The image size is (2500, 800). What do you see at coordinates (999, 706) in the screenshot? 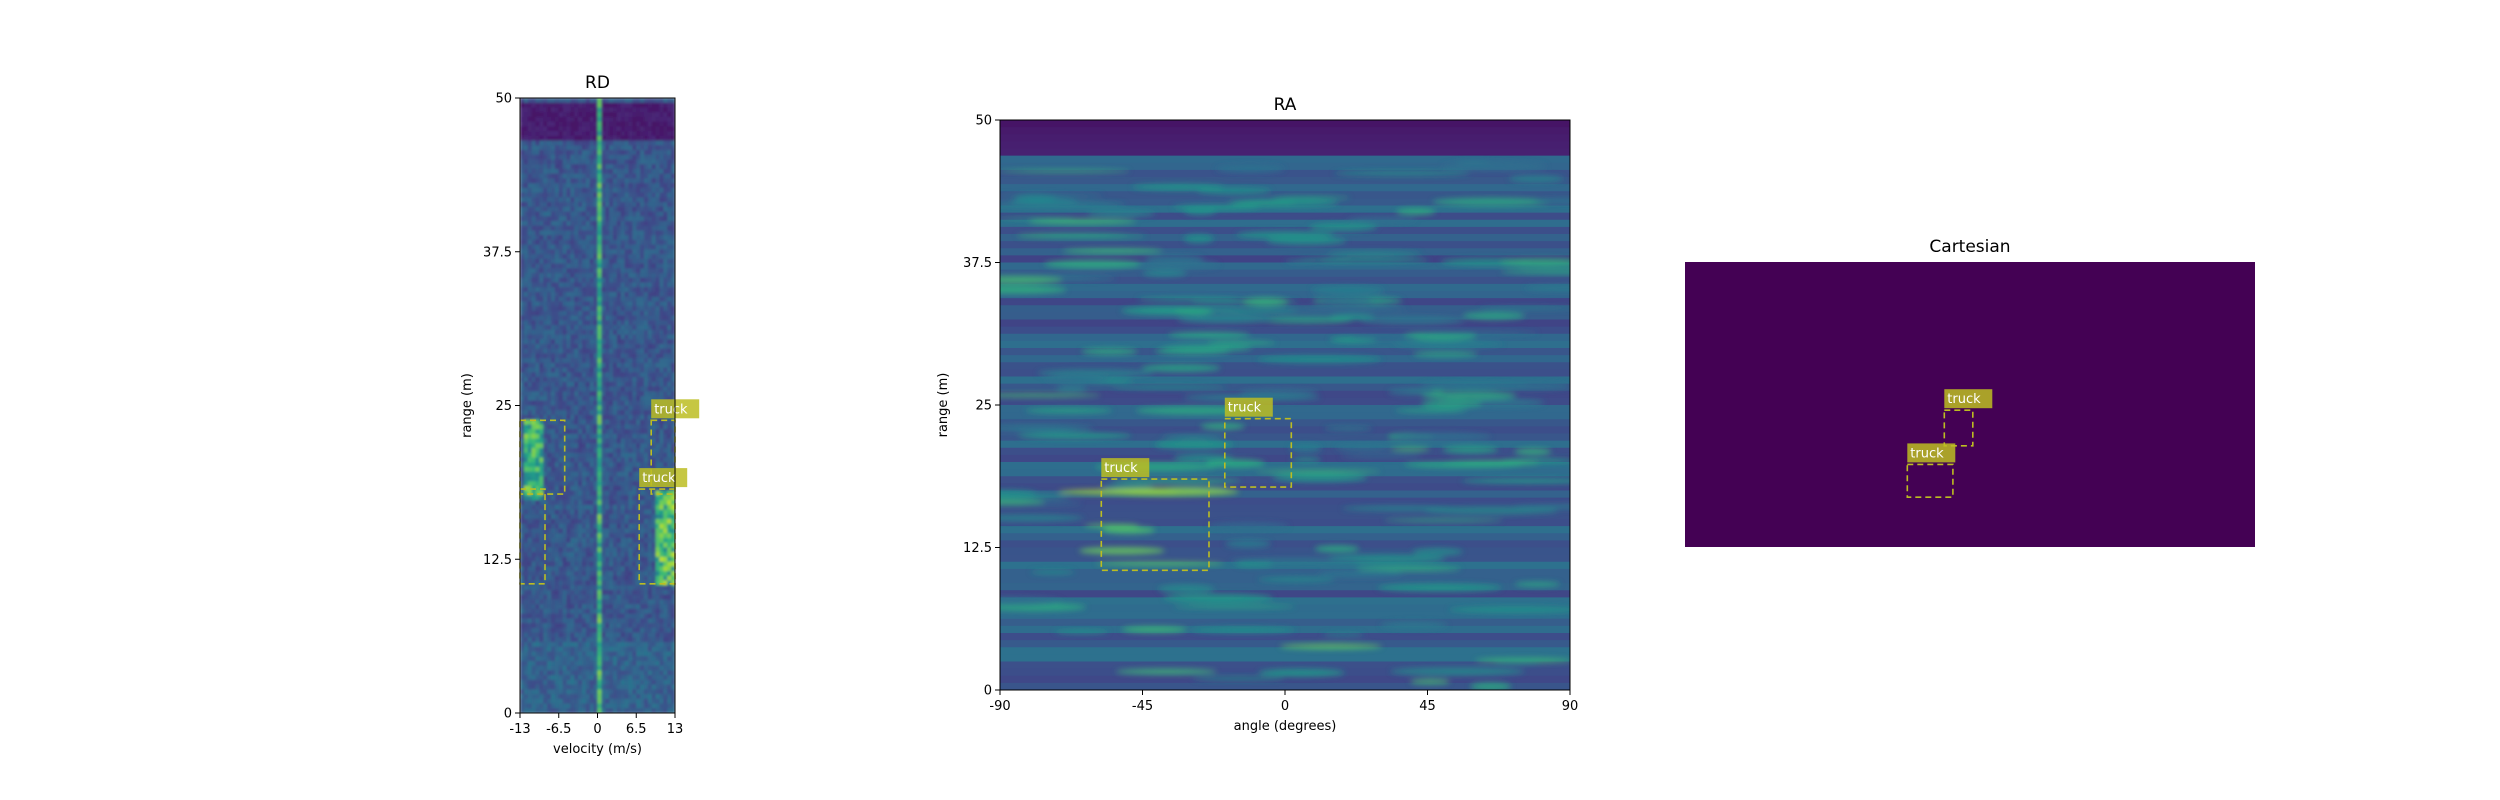
I see `ra-xtick-label: -90` at bounding box center [999, 706].